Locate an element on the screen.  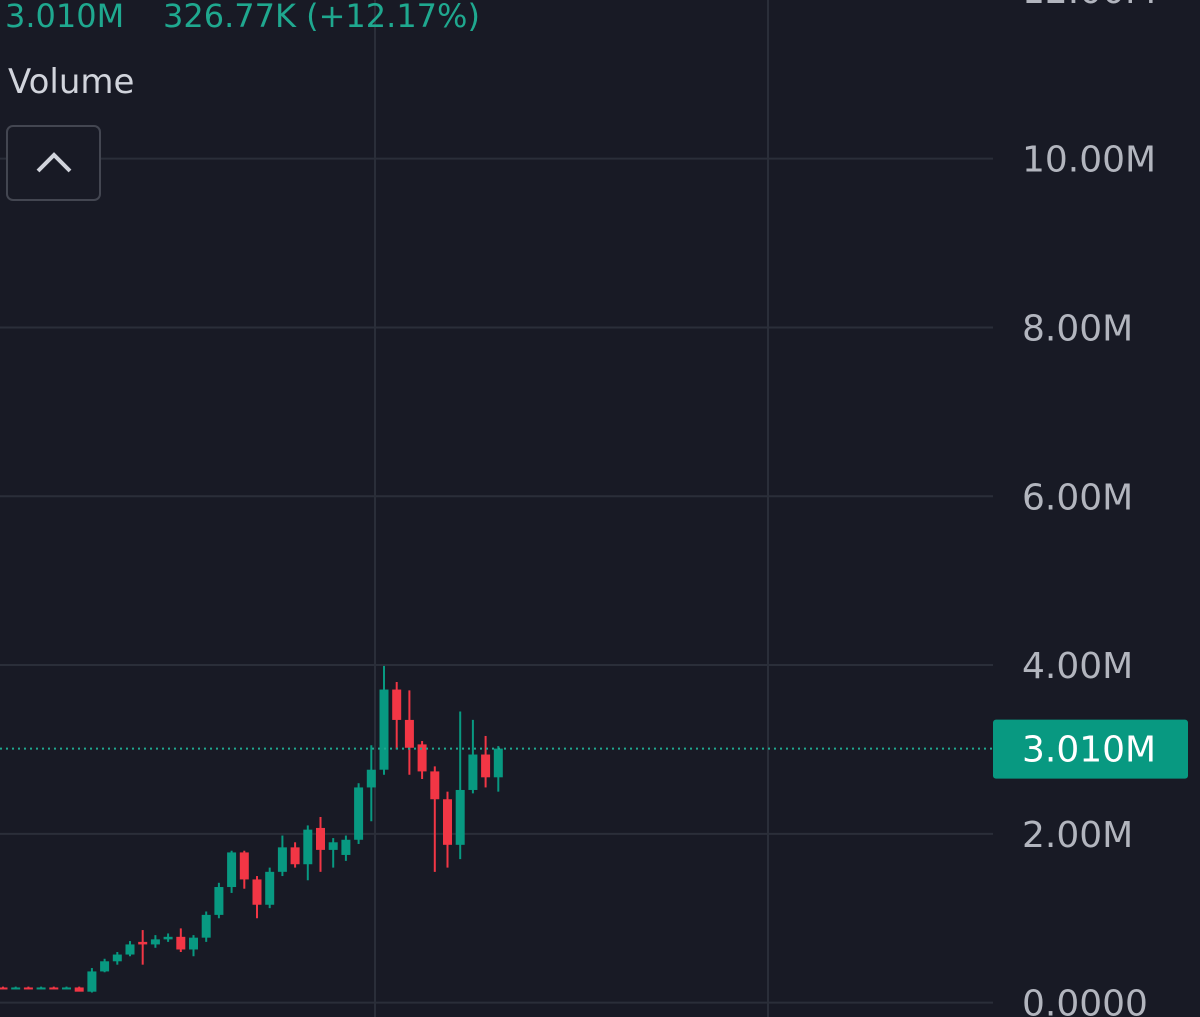
chevron-icon is located at coordinates (54, 162).